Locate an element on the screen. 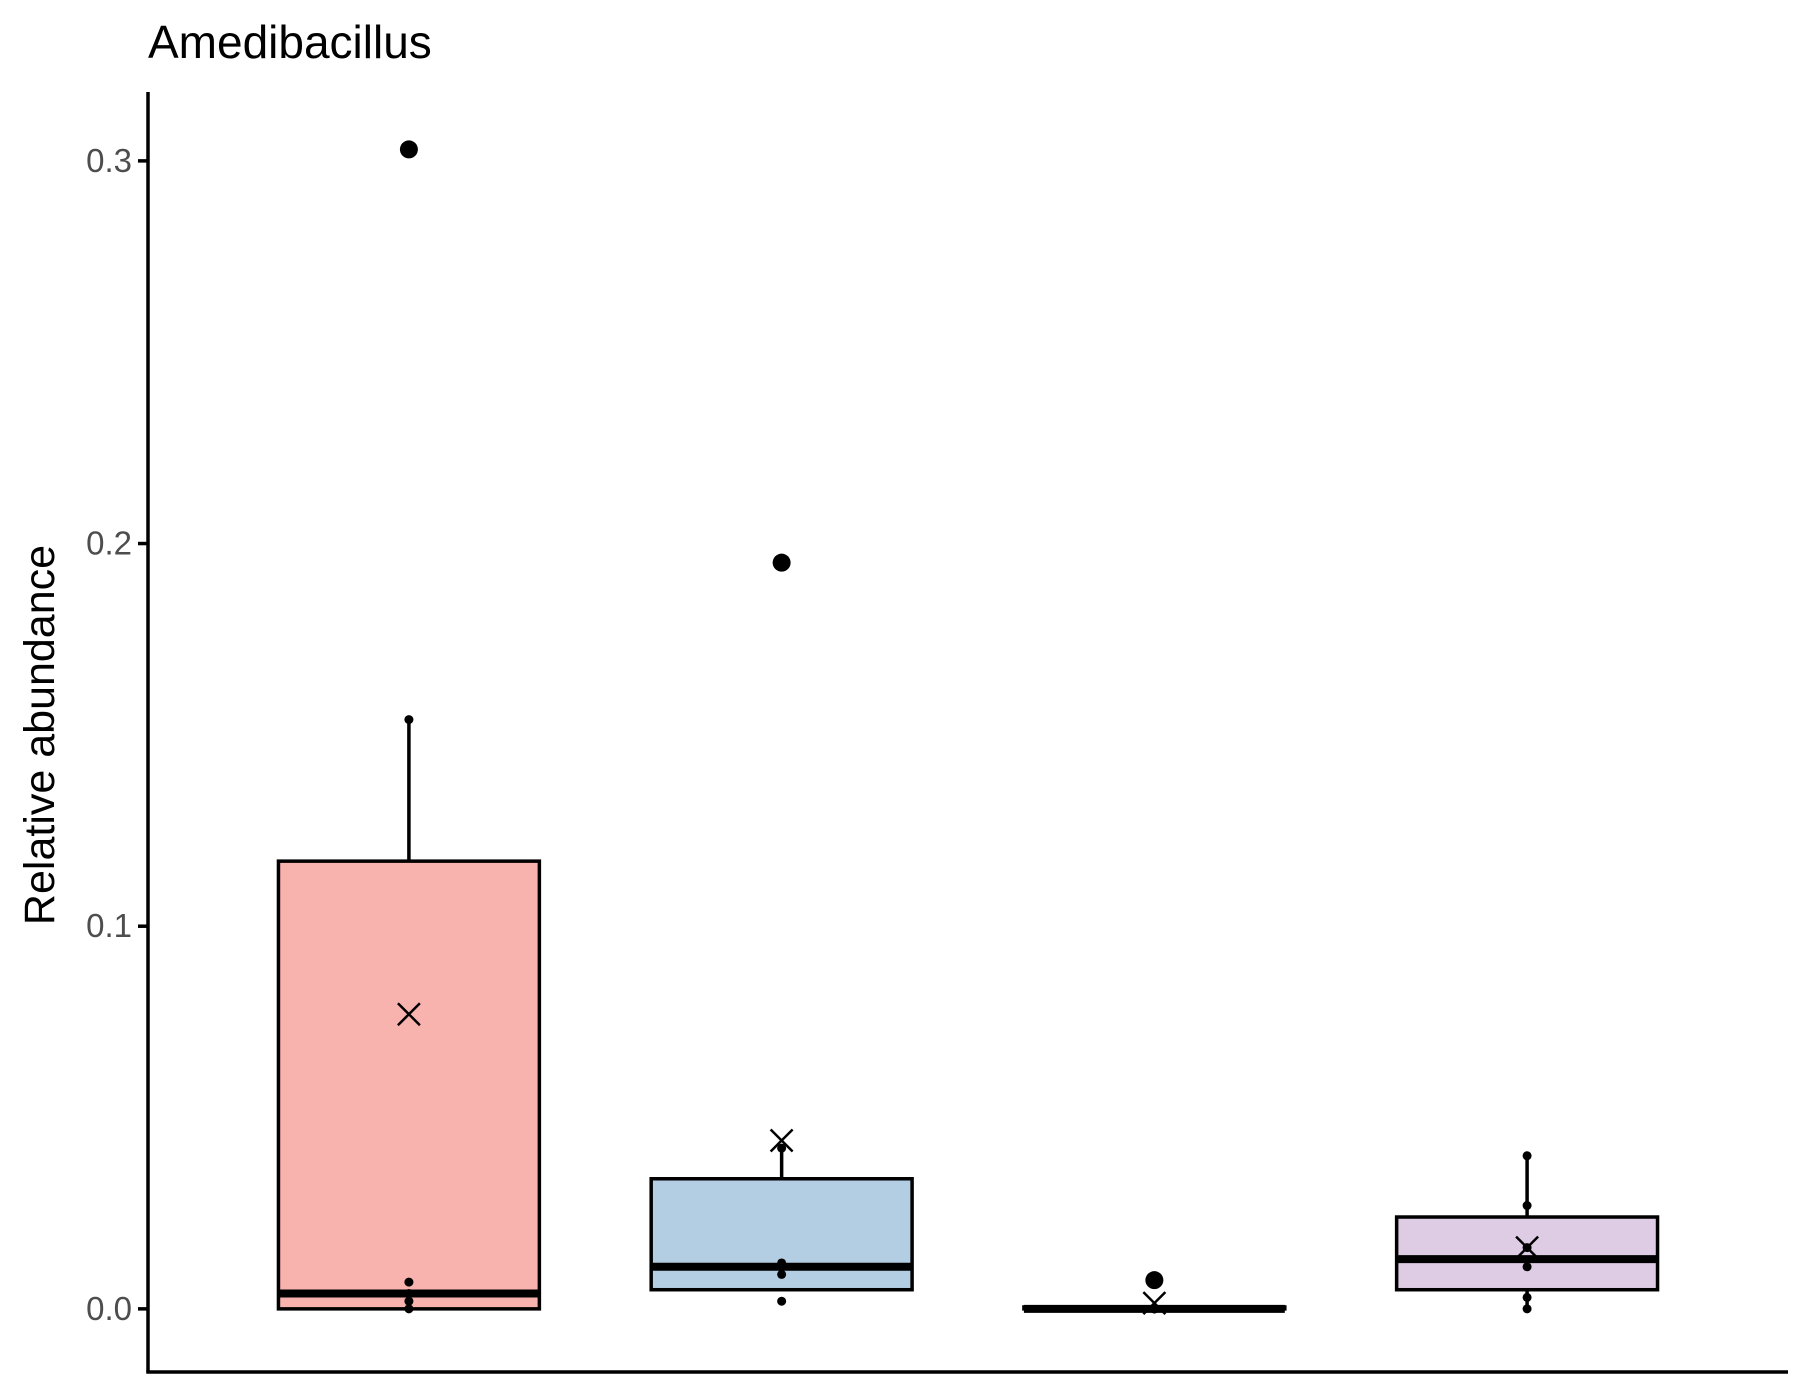  y-axis-label: Relative abundance is located at coordinates (40, 735).